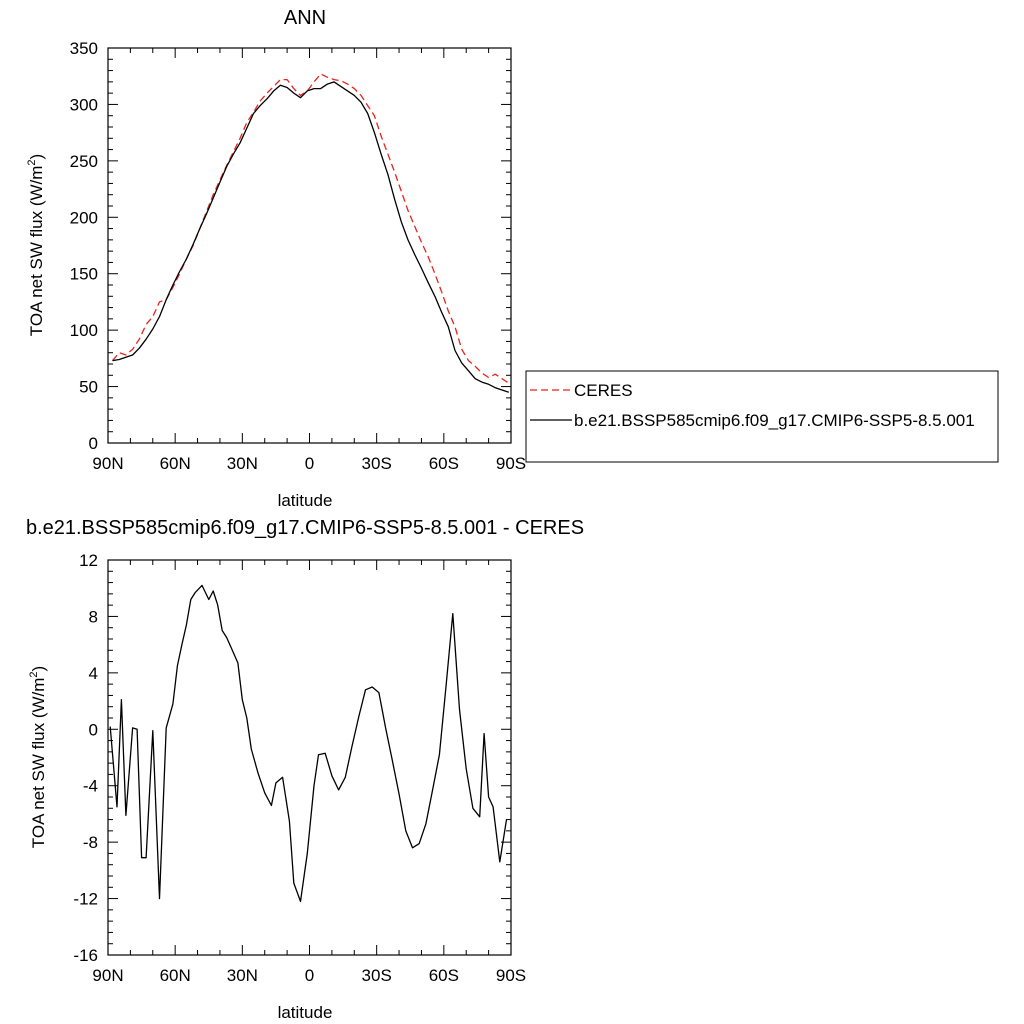 This screenshot has height=1024, width=1024. Describe the element at coordinates (93, 616) in the screenshot. I see `y-tick-label: 8` at that location.